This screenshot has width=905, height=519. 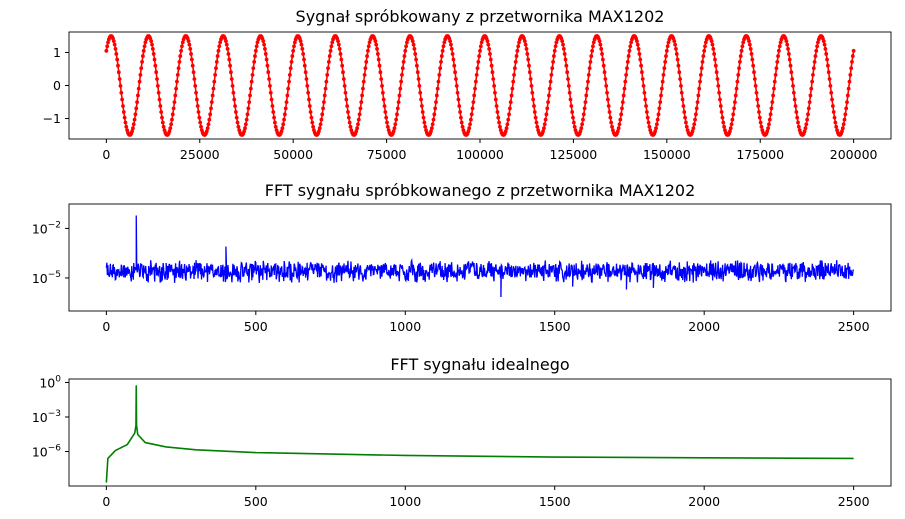 What do you see at coordinates (704, 326) in the screenshot?
I see `x-tick-label: 2000` at bounding box center [704, 326].